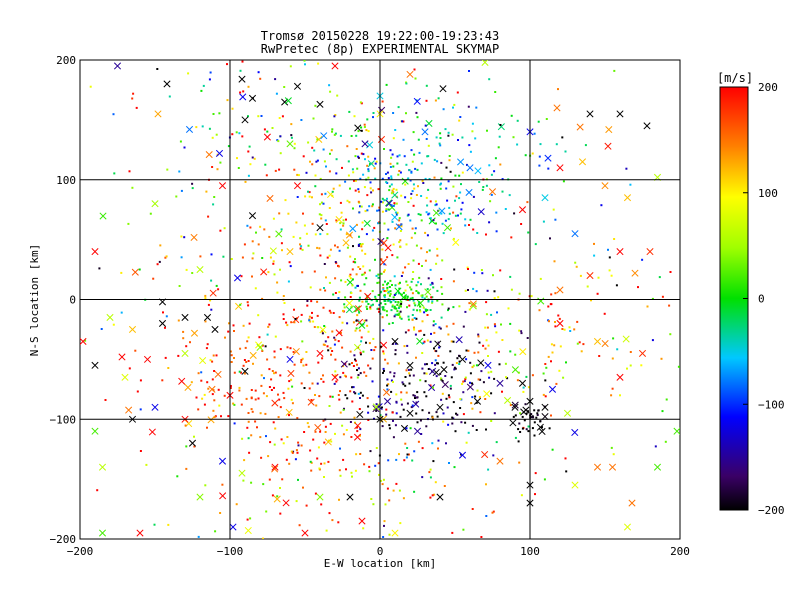 This screenshot has width=800, height=600. What do you see at coordinates (771, 404) in the screenshot?
I see `colorbar-tick-label: −100` at bounding box center [771, 404].